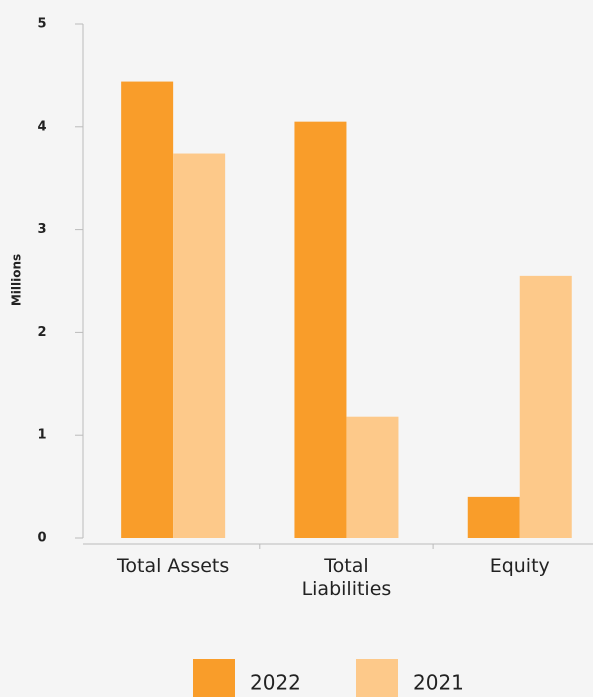  Describe the element at coordinates (438, 683) in the screenshot. I see `legend-label: 2021` at that location.